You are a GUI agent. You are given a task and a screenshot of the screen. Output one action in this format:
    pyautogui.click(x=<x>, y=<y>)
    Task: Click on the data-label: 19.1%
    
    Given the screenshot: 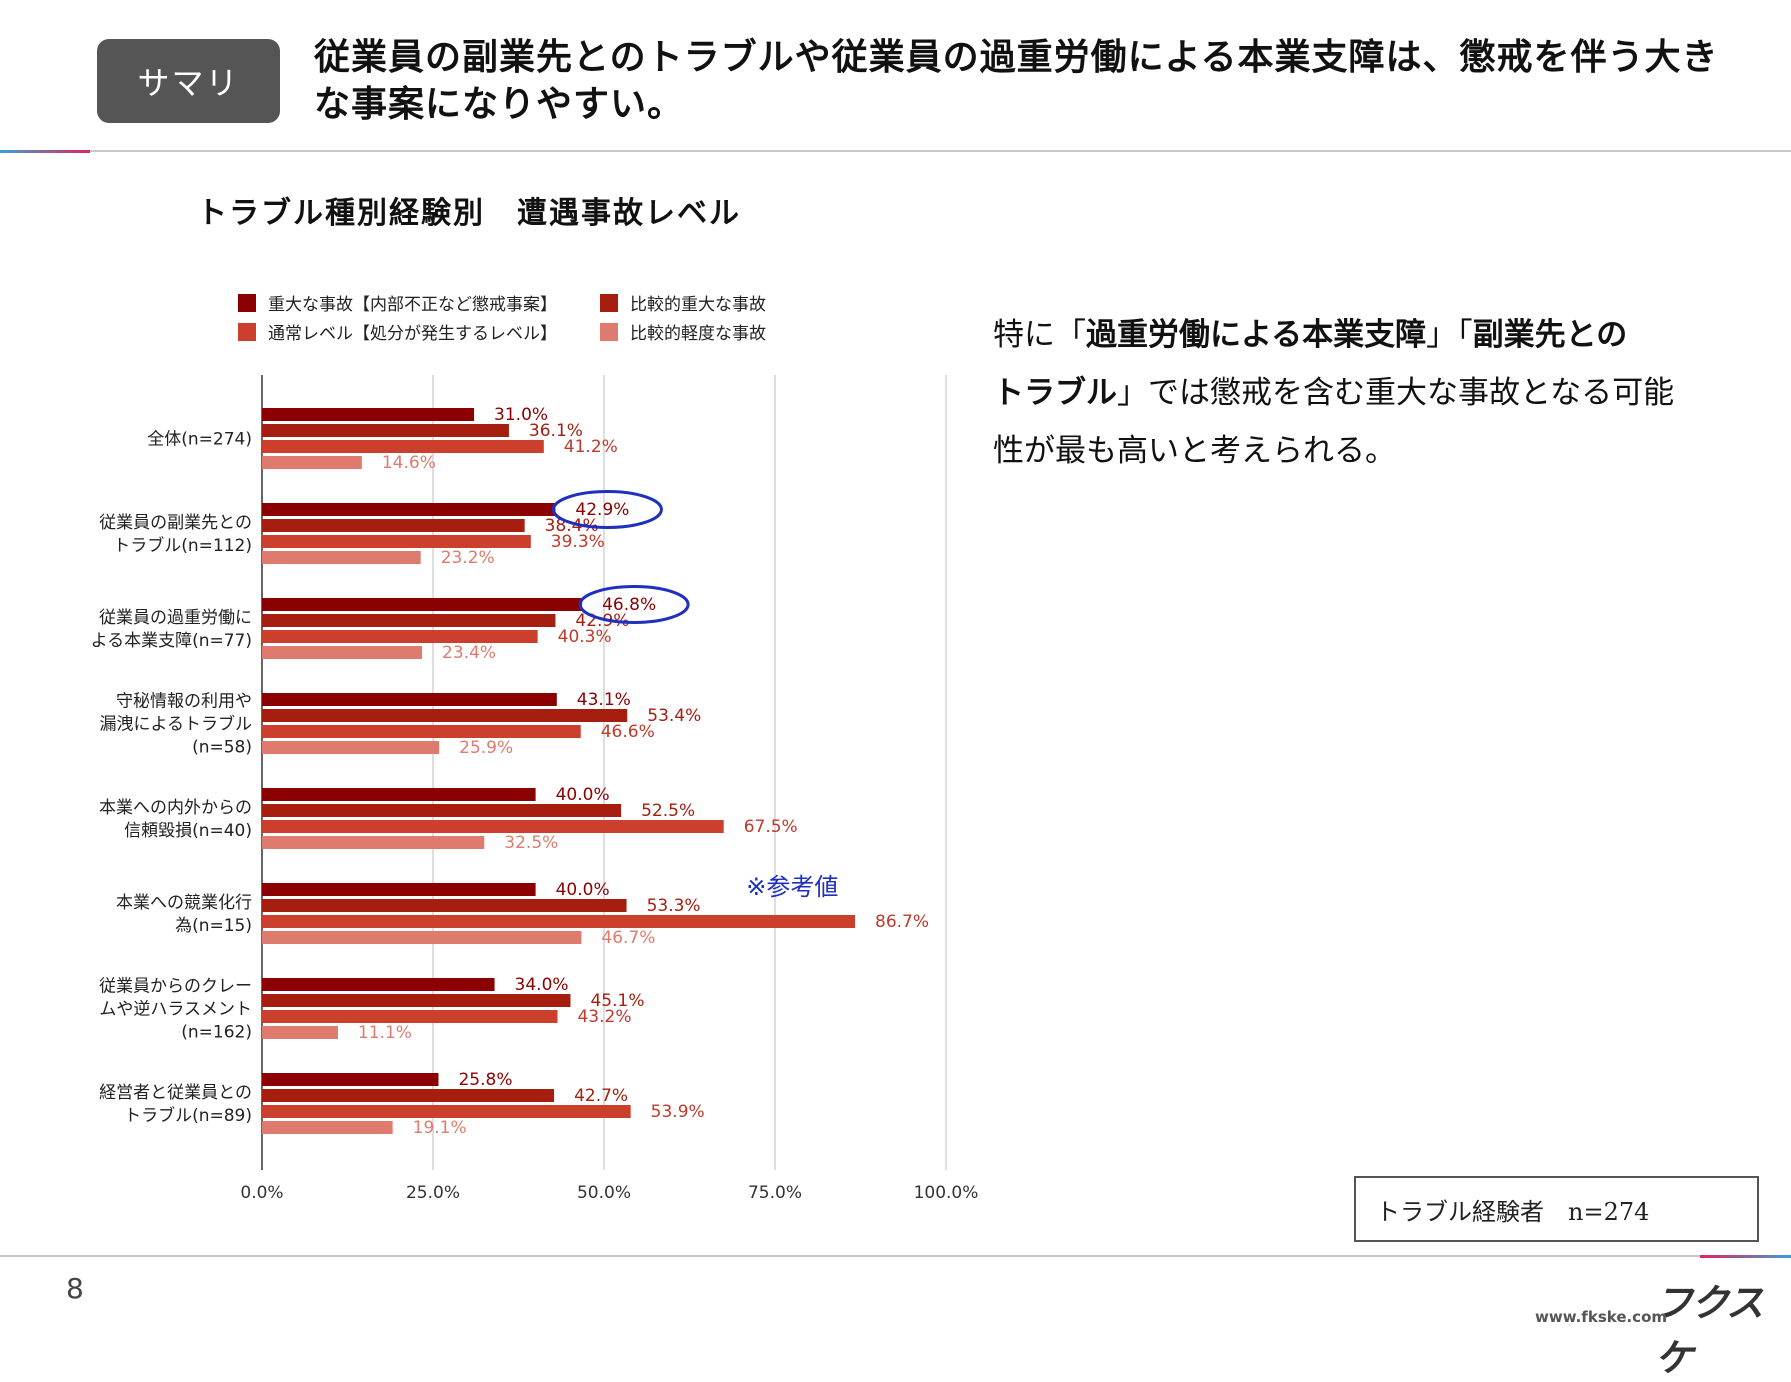 What is the action you would take?
    pyautogui.click(x=440, y=1128)
    